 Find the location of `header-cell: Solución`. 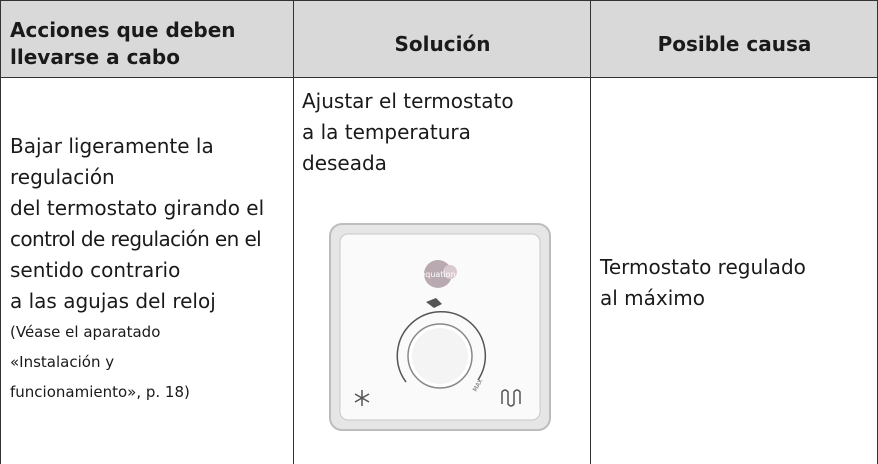

header-cell: Solución is located at coordinates (442, 39).